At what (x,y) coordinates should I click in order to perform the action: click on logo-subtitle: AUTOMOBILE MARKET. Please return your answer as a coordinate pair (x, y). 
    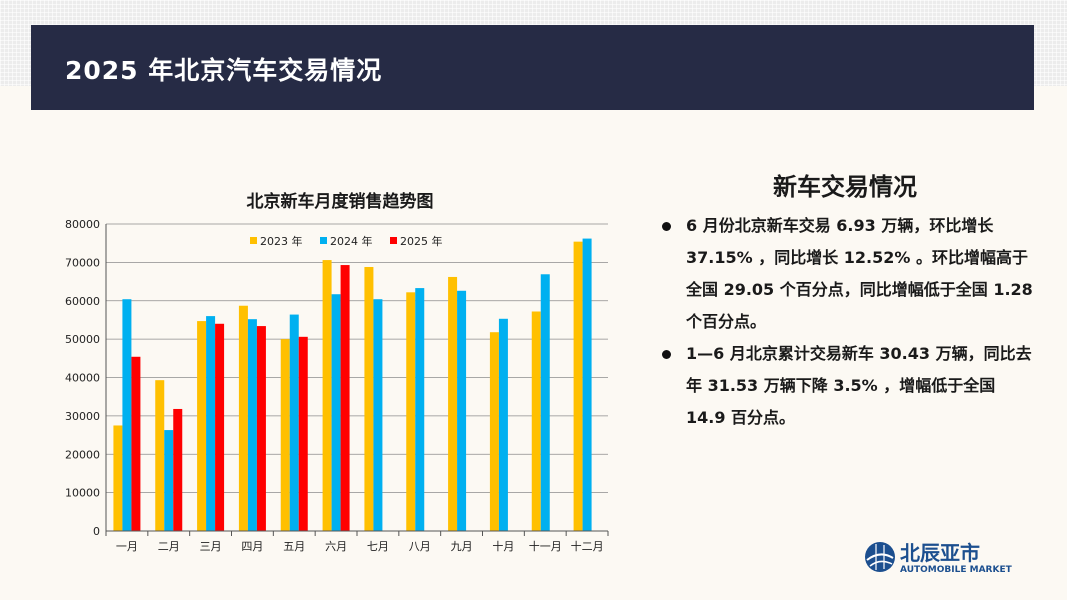
    Looking at the image, I should click on (956, 570).